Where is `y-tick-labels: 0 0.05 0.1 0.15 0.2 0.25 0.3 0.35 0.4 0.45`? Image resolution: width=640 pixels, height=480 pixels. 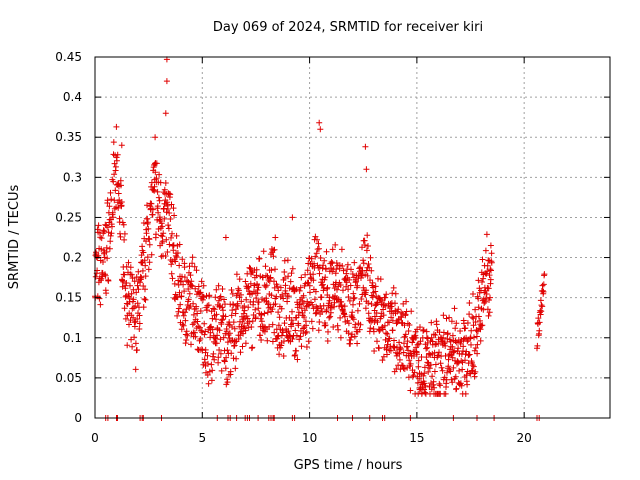
y-tick-labels: 0 0.05 0.1 0.15 0.2 0.25 0.3 0.35 0.4 0.45 is located at coordinates (68, 237).